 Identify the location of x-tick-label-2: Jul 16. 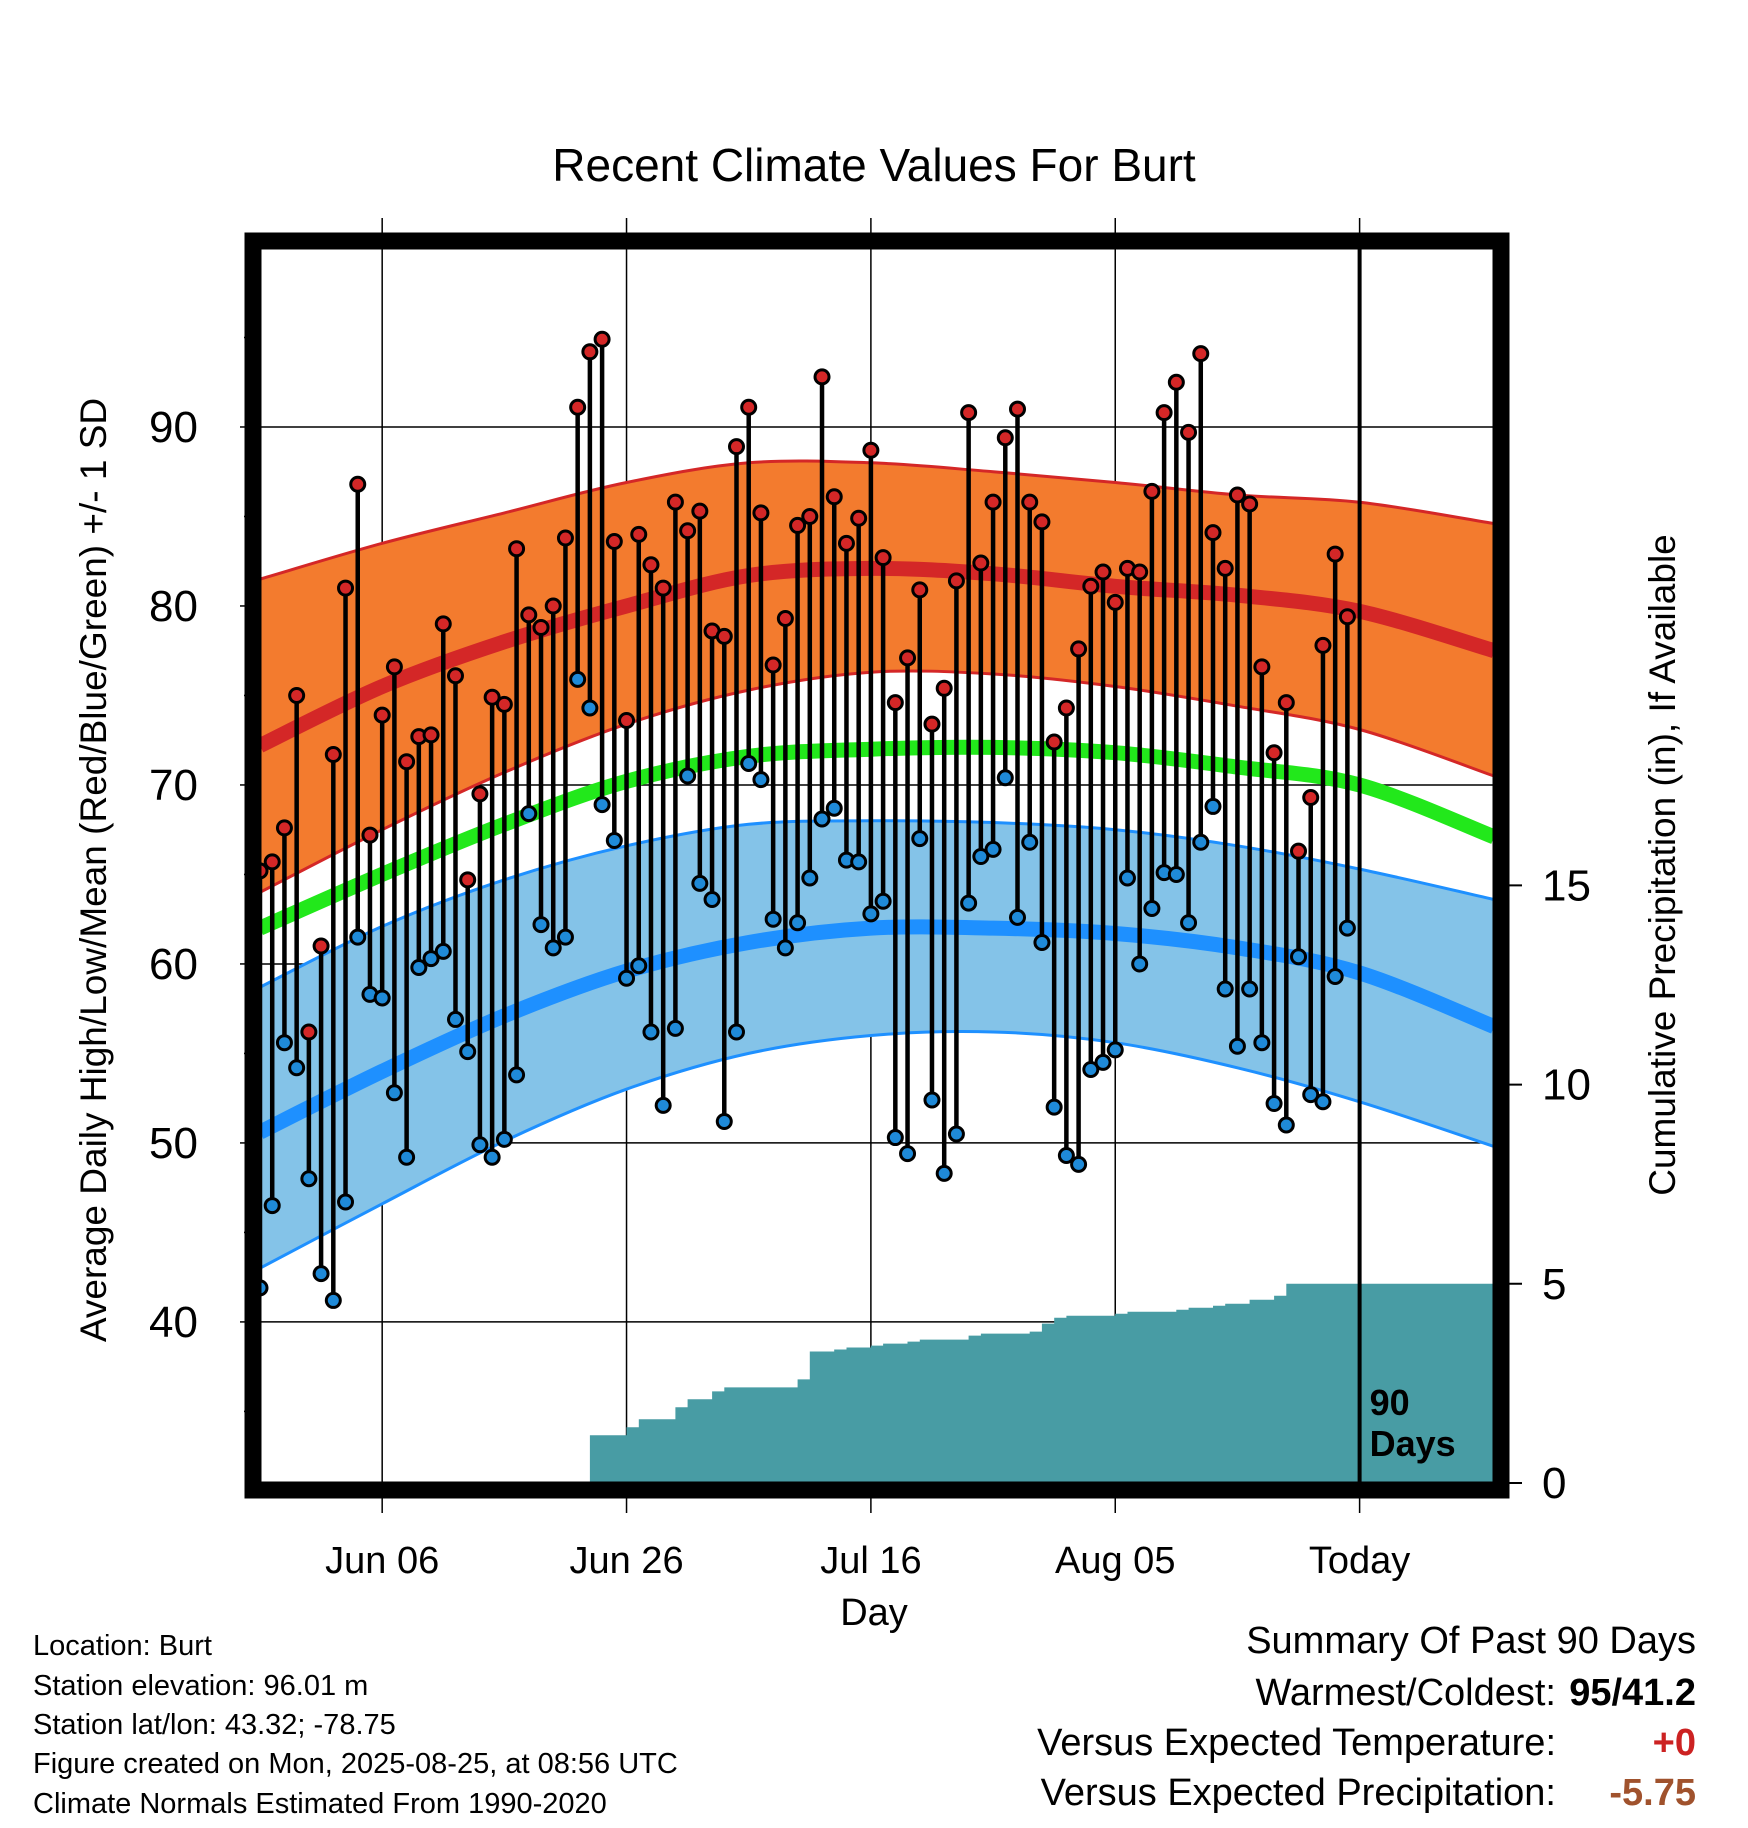
(870, 1561).